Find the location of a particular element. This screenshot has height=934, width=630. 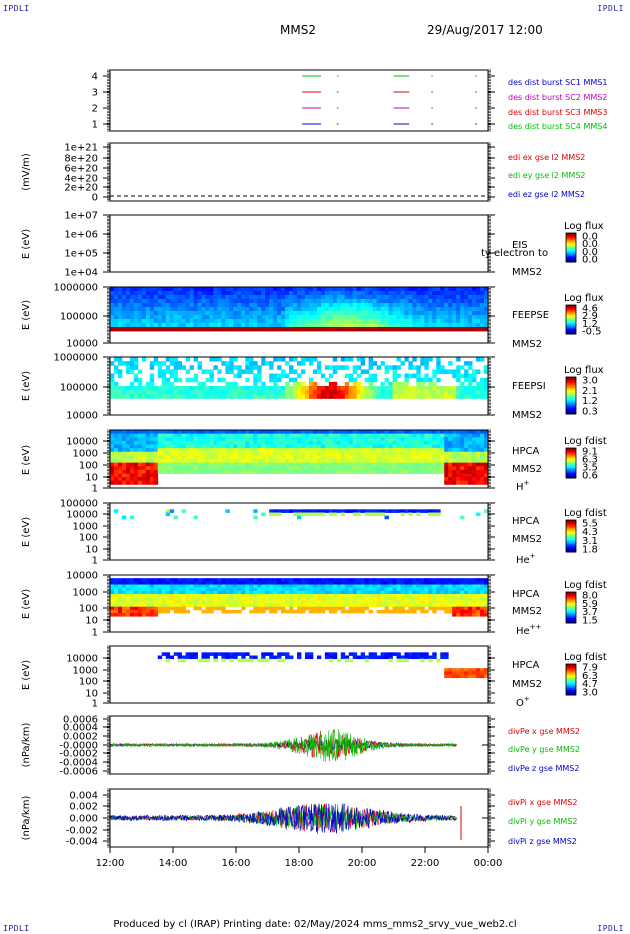

feepse-ytick-label: 1000000 is located at coordinates (75, 288).